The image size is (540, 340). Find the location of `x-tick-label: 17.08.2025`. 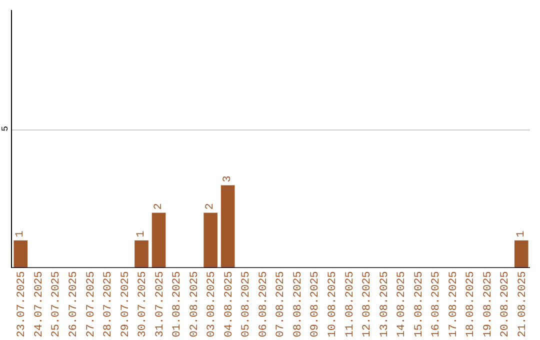

x-tick-label: 17.08.2025 is located at coordinates (454, 304).